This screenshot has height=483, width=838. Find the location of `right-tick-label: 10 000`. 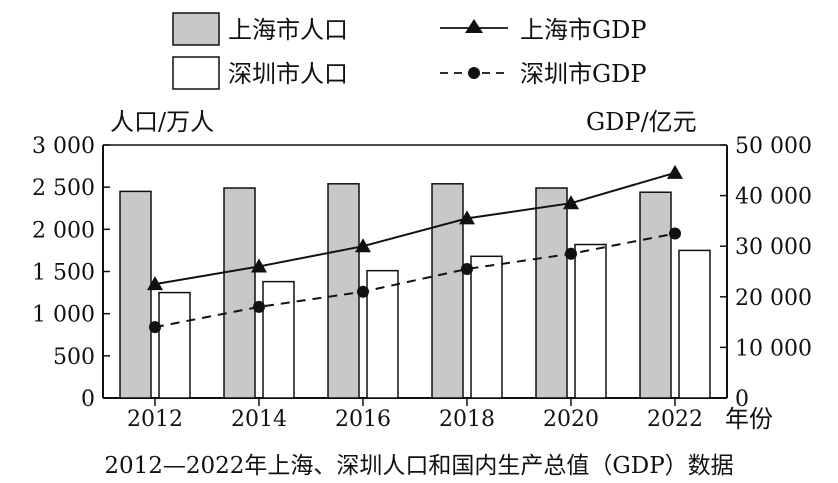

right-tick-label: 10 000 is located at coordinates (773, 348).